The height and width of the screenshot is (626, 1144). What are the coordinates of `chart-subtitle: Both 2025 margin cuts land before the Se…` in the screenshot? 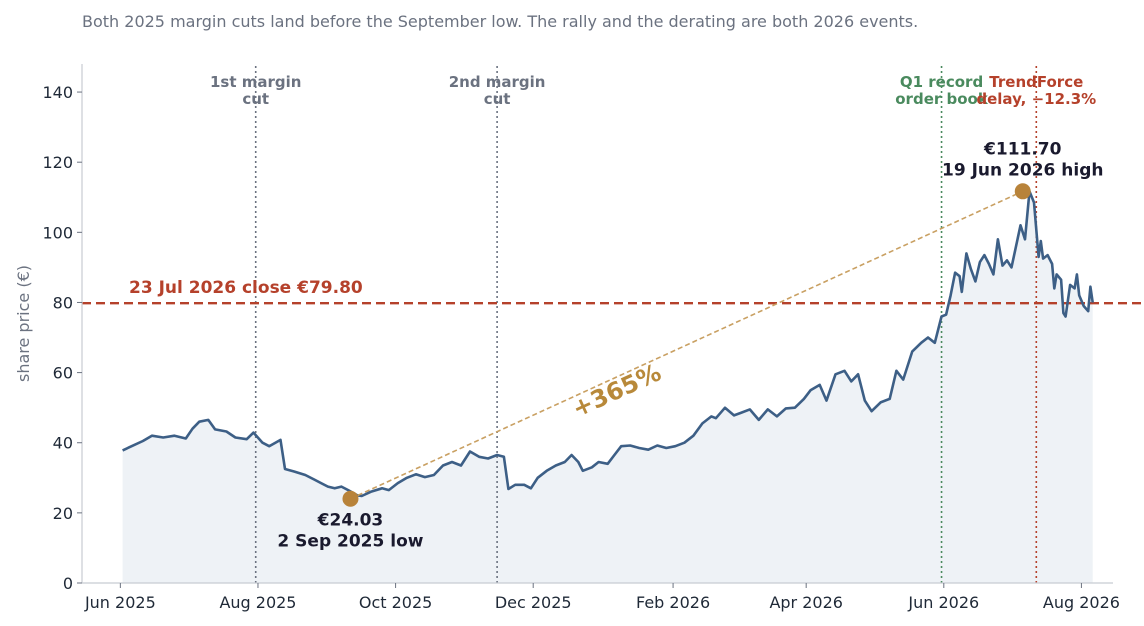 It's located at (500, 21).